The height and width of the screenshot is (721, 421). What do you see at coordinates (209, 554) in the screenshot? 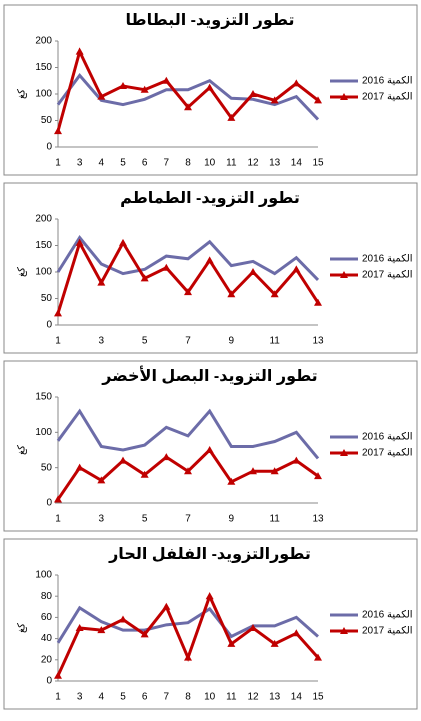
I see `chart-title: تطورالتزويد- الفلفل الحار` at bounding box center [209, 554].